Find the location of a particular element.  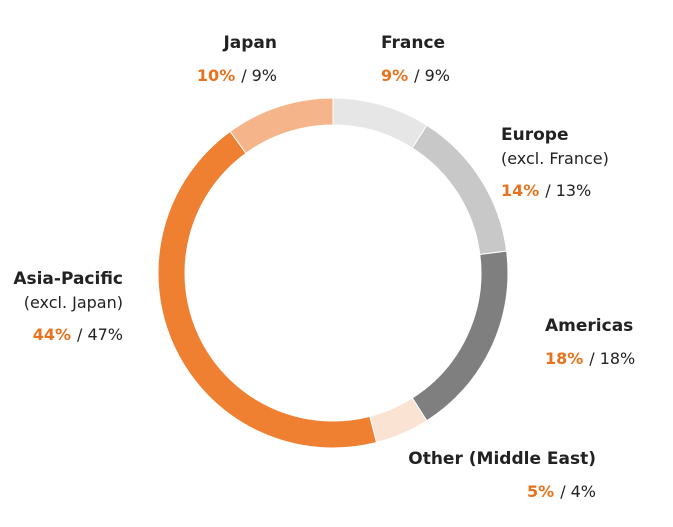

segment-label: Asia-Pacific (excl. Japan) 44% /47% is located at coordinates (68, 306).